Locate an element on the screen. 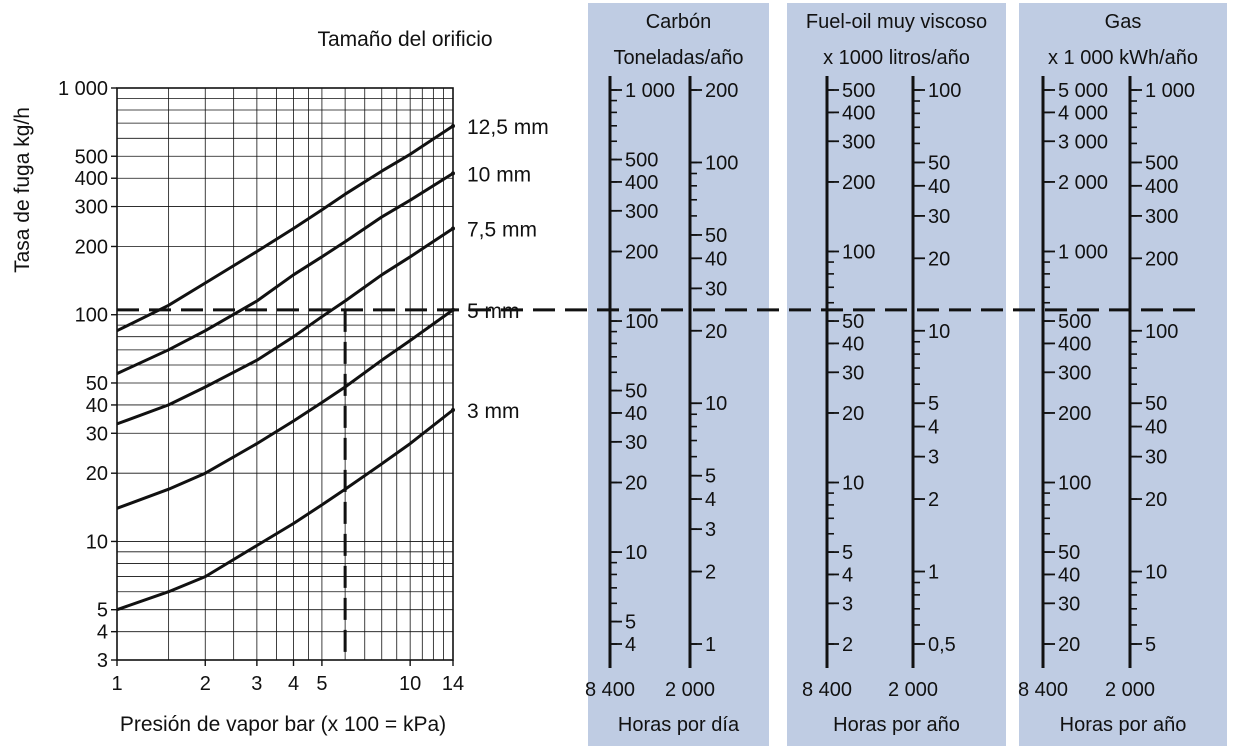 Image resolution: width=1235 pixels, height=749 pixels. series-label: 3 mm is located at coordinates (493, 411).